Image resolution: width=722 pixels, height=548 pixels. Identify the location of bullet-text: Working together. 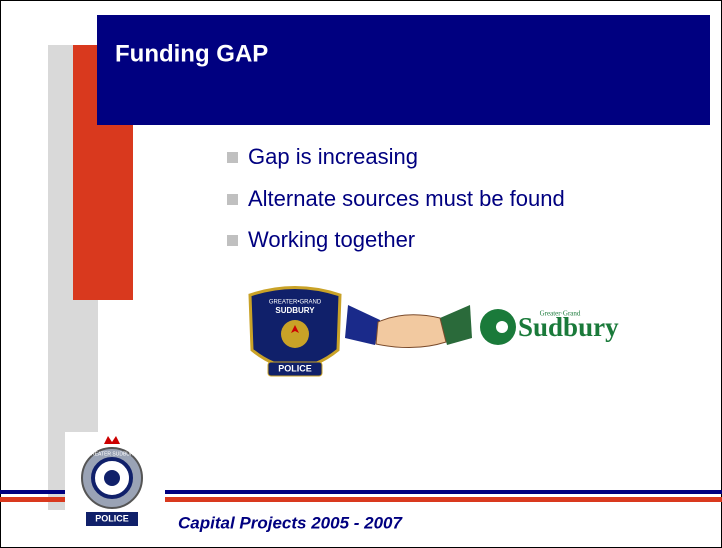
(331, 239).